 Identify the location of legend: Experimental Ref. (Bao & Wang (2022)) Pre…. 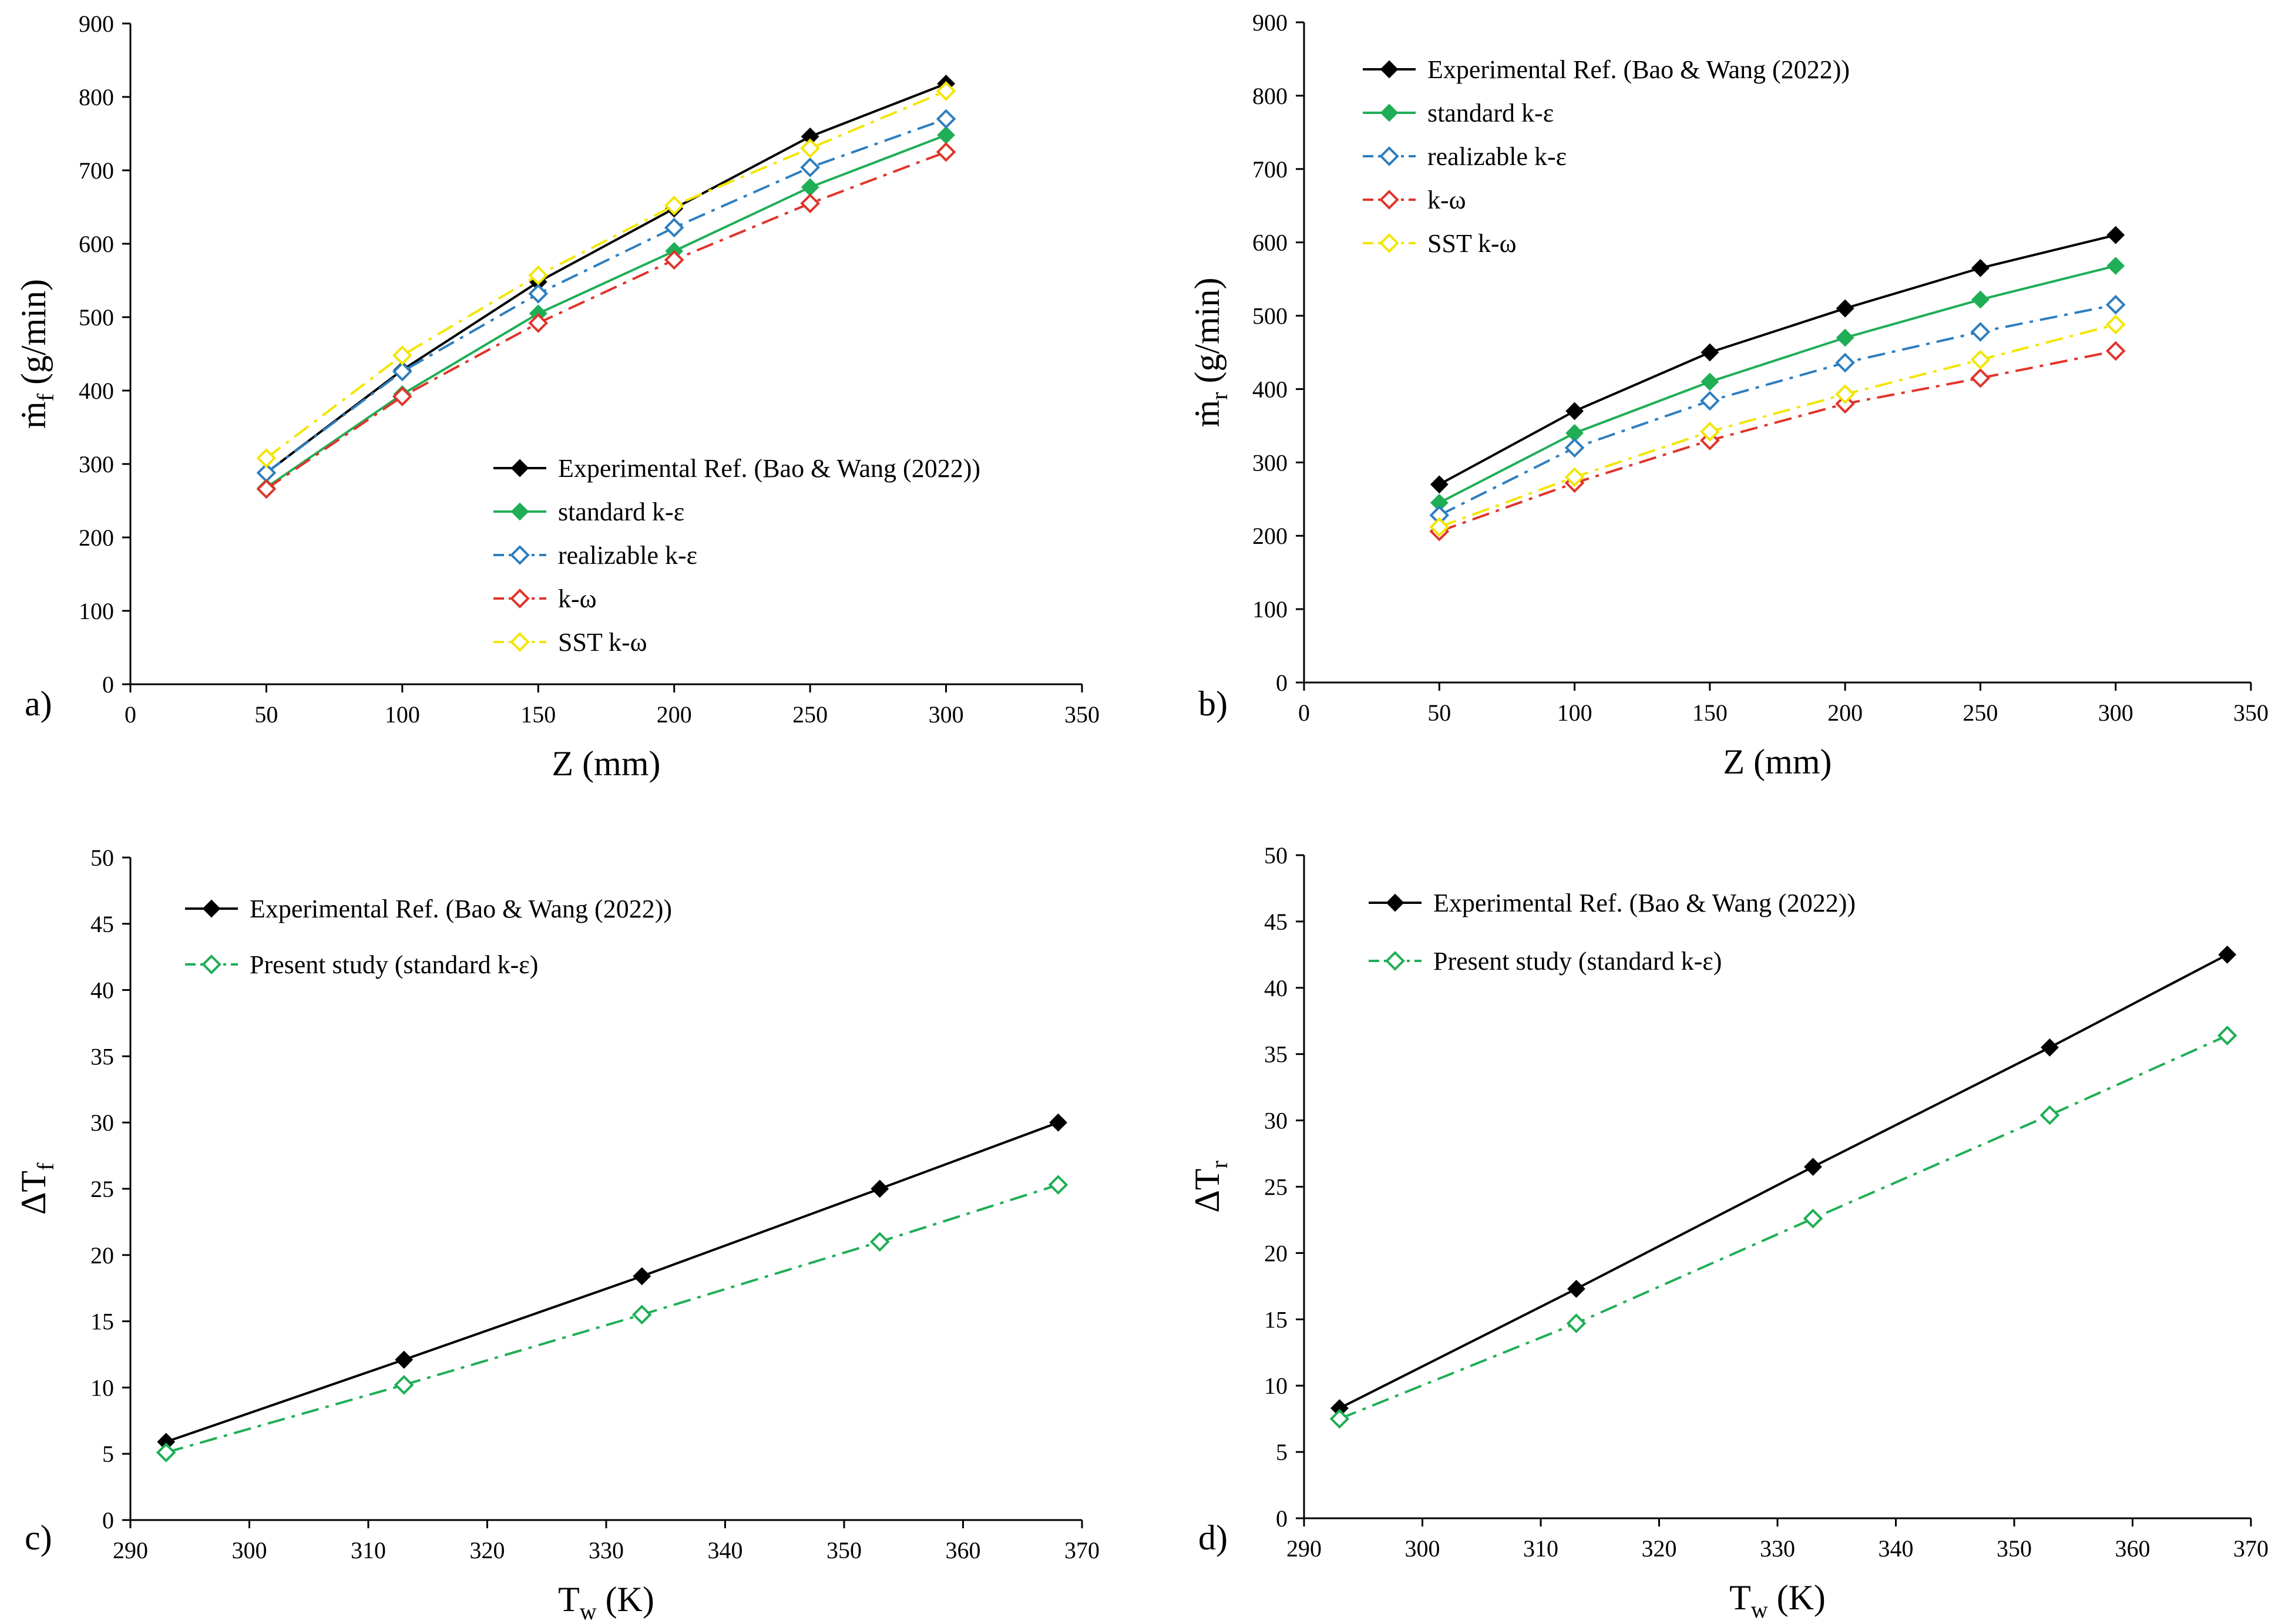
(1612, 933).